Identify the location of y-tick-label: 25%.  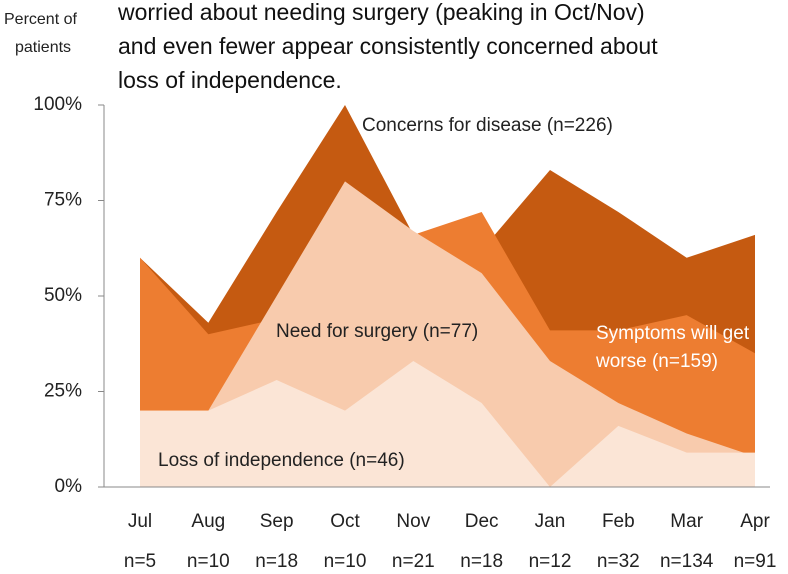
(63, 391).